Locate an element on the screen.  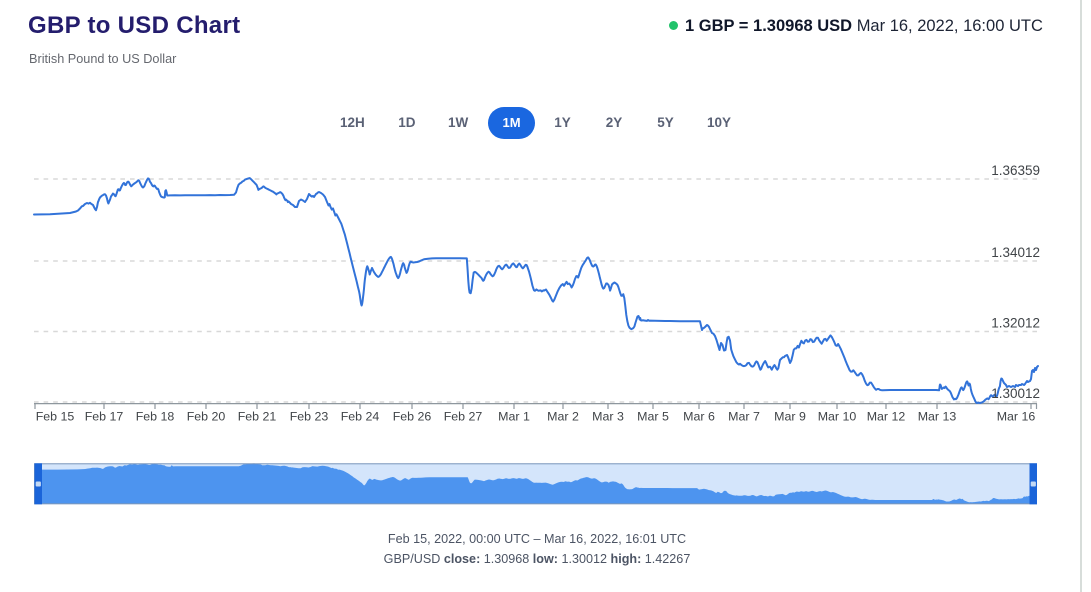
svg-text: Feb 15 is located at coordinates (55, 417).